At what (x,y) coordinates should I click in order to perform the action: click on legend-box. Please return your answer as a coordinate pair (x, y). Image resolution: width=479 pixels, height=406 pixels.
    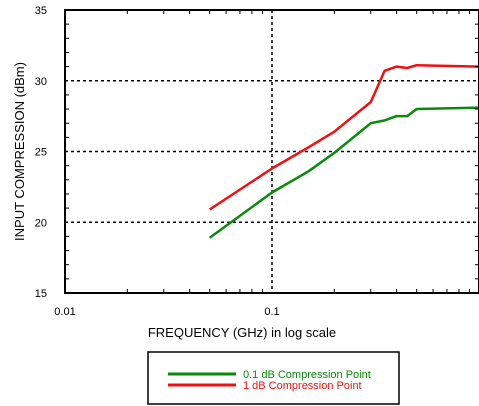
    Looking at the image, I should click on (273, 378).